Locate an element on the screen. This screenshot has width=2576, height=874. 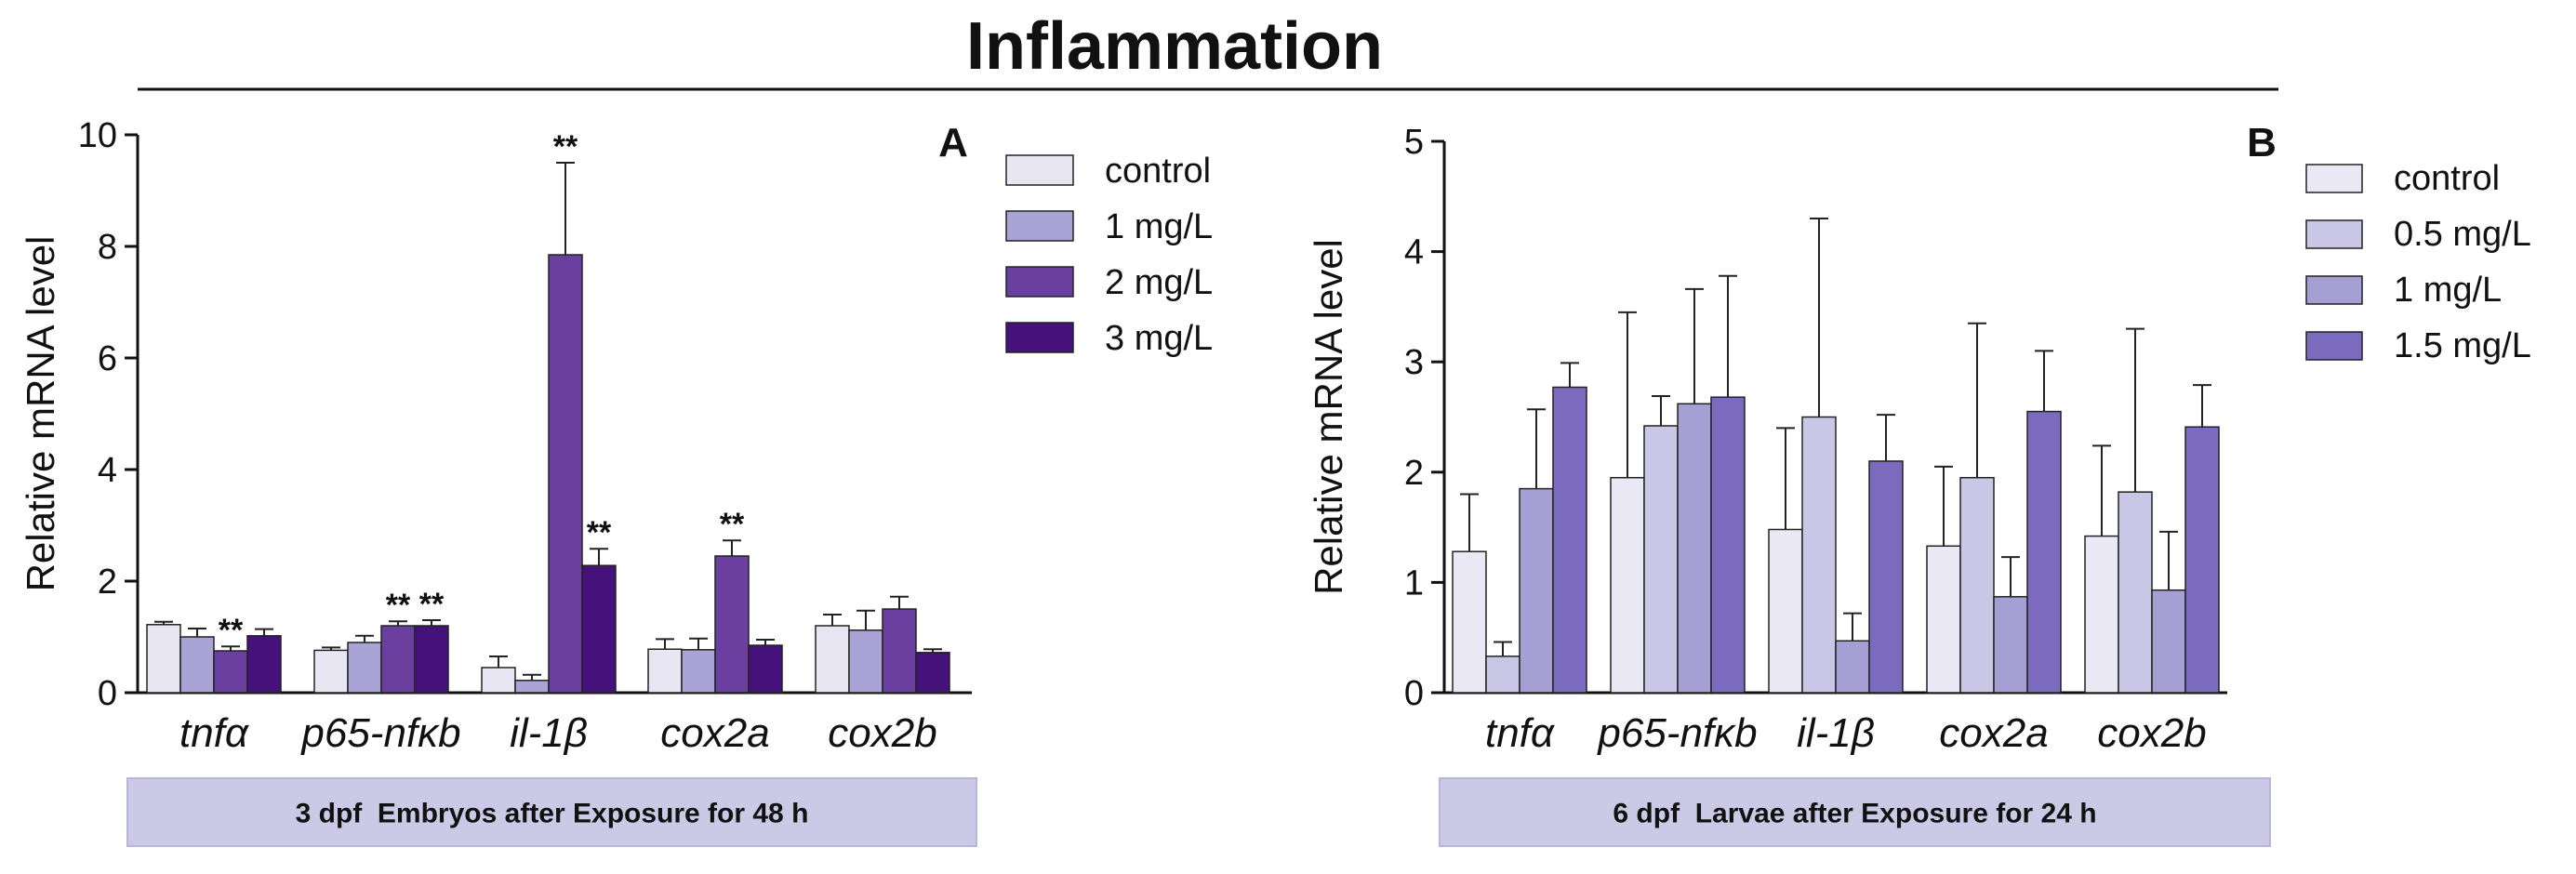
legend-label: 0.5 mg/L is located at coordinates (2462, 234).